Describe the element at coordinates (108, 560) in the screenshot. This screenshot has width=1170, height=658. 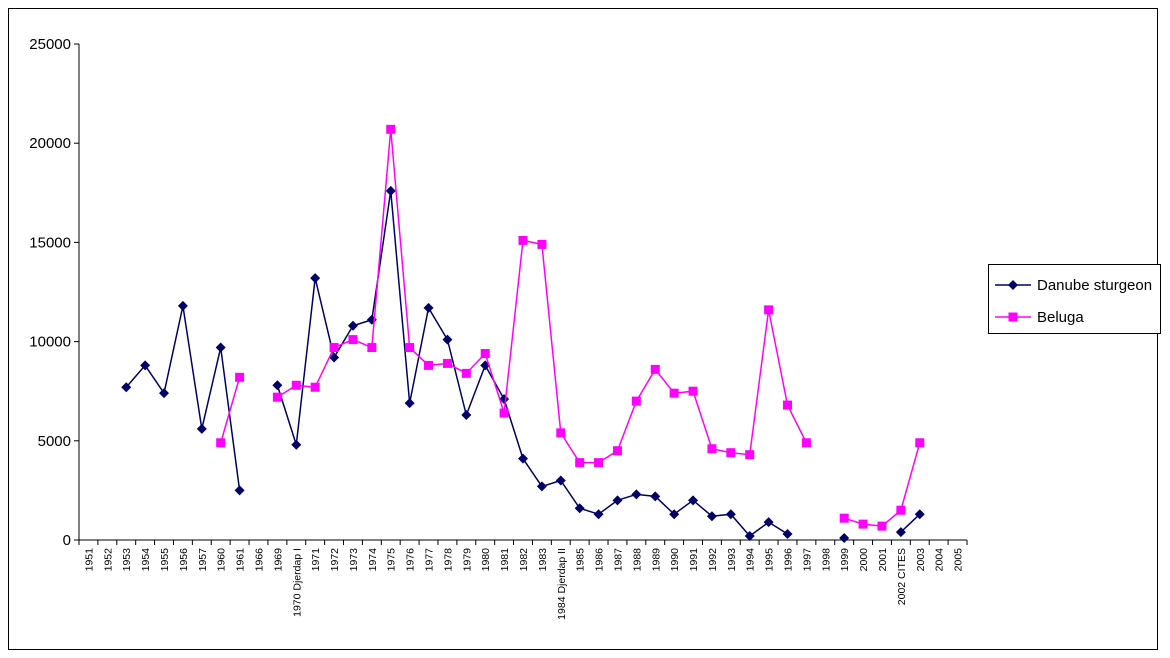
I see `x-tick-label: 1952` at that location.